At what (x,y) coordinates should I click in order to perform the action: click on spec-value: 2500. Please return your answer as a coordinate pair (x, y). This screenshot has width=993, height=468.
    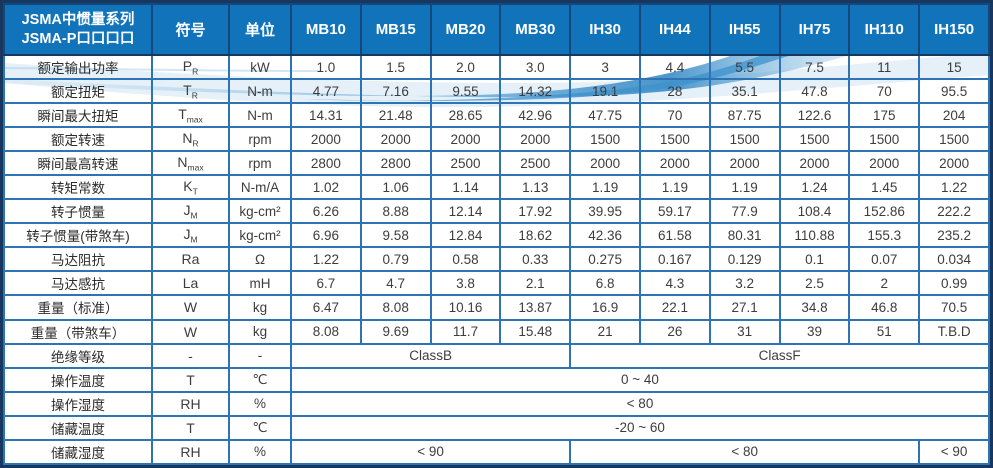
    Looking at the image, I should click on (465, 163).